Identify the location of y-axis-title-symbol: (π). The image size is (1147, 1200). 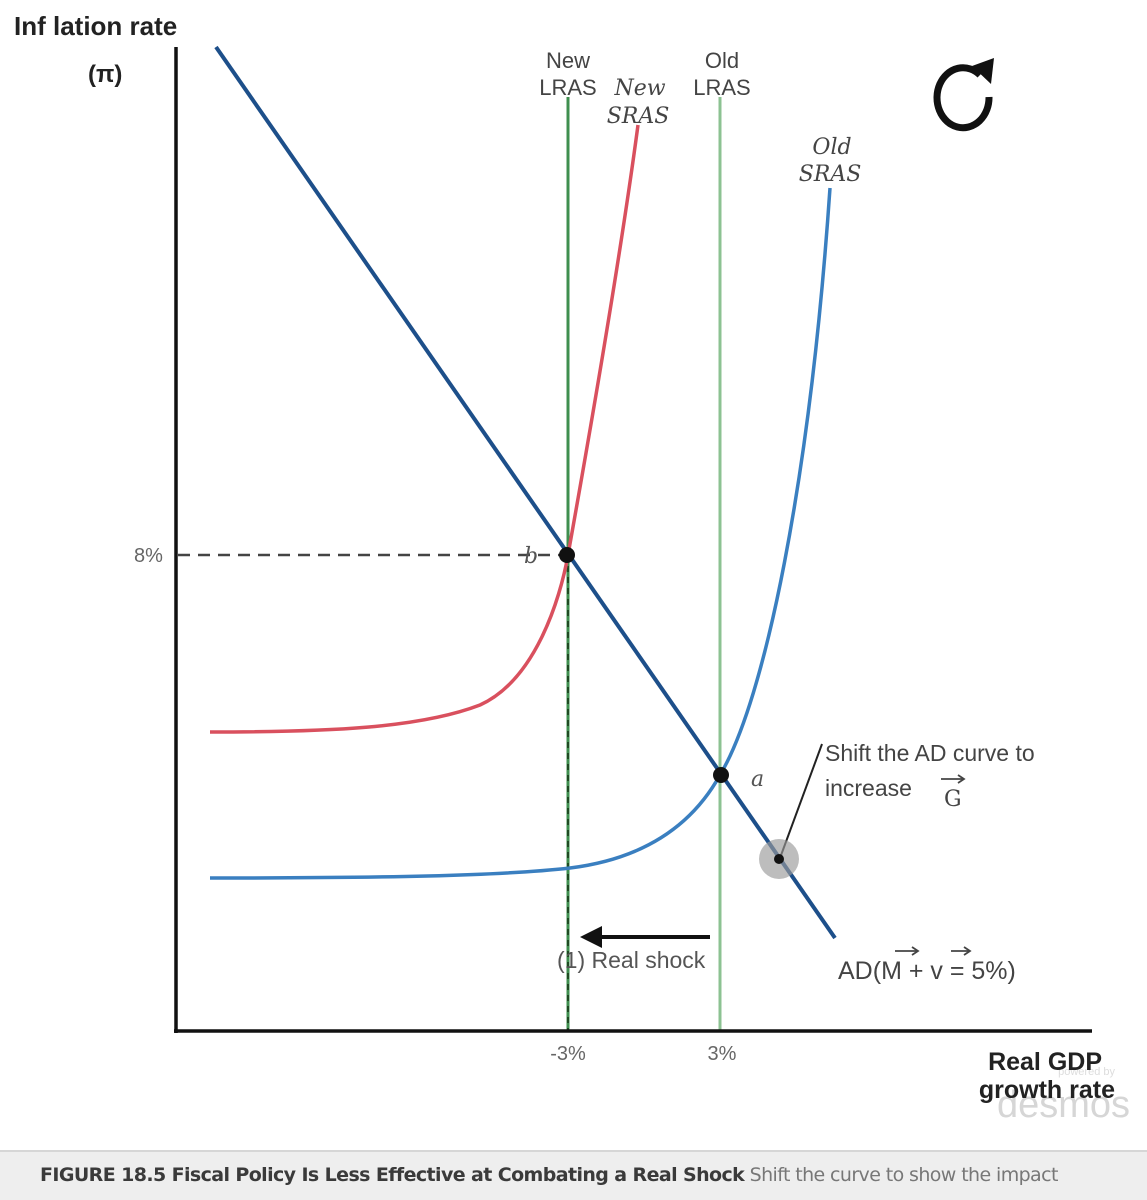
(105, 74).